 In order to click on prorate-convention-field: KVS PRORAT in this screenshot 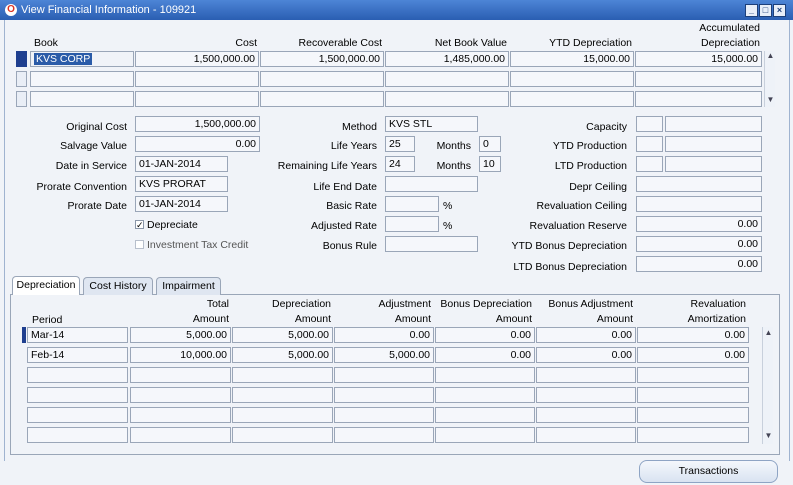, I will do `click(181, 184)`.